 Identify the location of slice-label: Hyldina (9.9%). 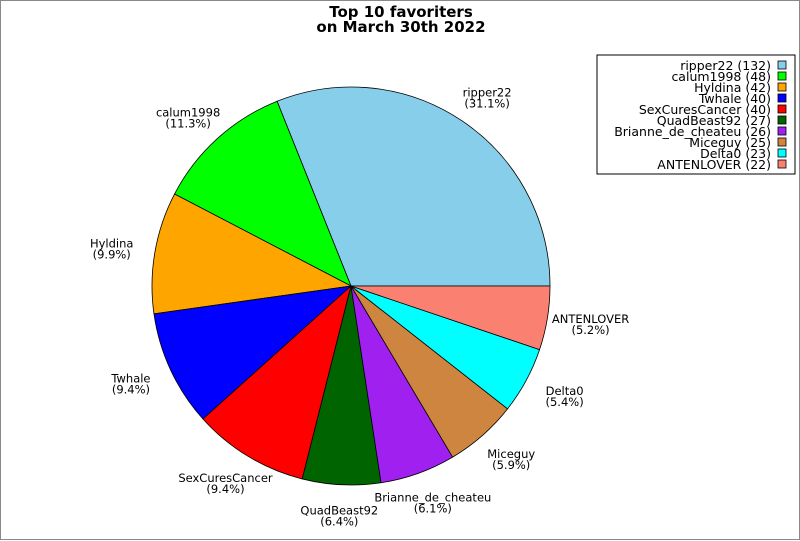
(111, 248).